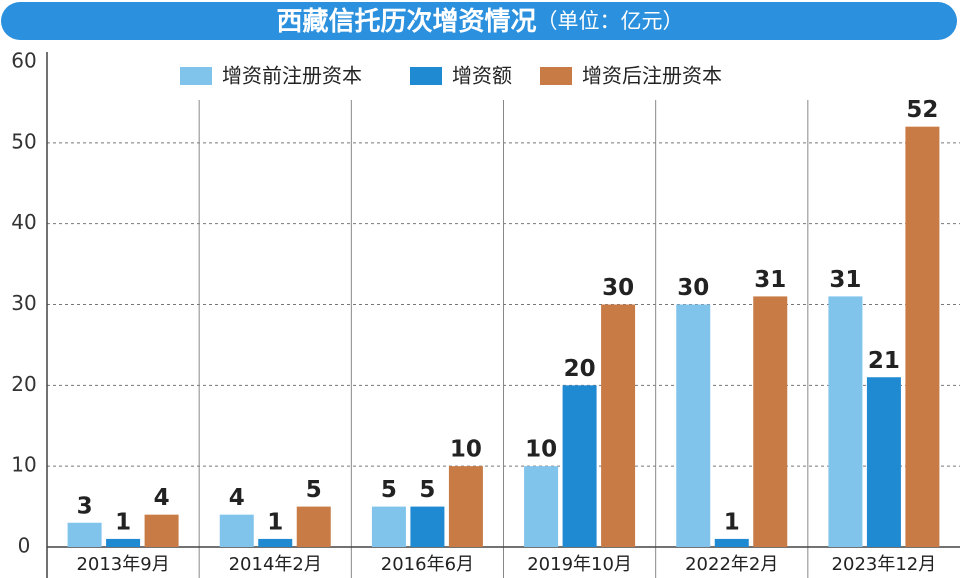 This screenshot has width=960, height=578. What do you see at coordinates (23, 465) in the screenshot?
I see `y-tick-label: 10` at bounding box center [23, 465].